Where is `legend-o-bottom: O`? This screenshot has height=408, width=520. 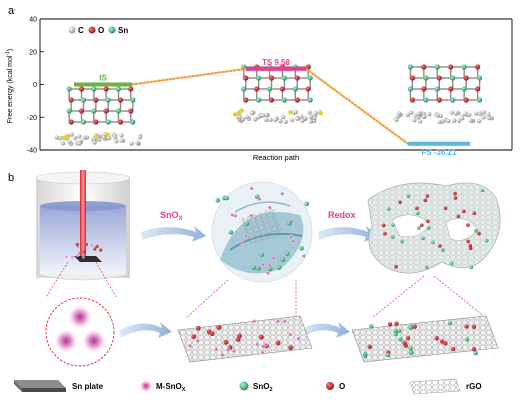
legend-o-bottom: O is located at coordinates (342, 386).